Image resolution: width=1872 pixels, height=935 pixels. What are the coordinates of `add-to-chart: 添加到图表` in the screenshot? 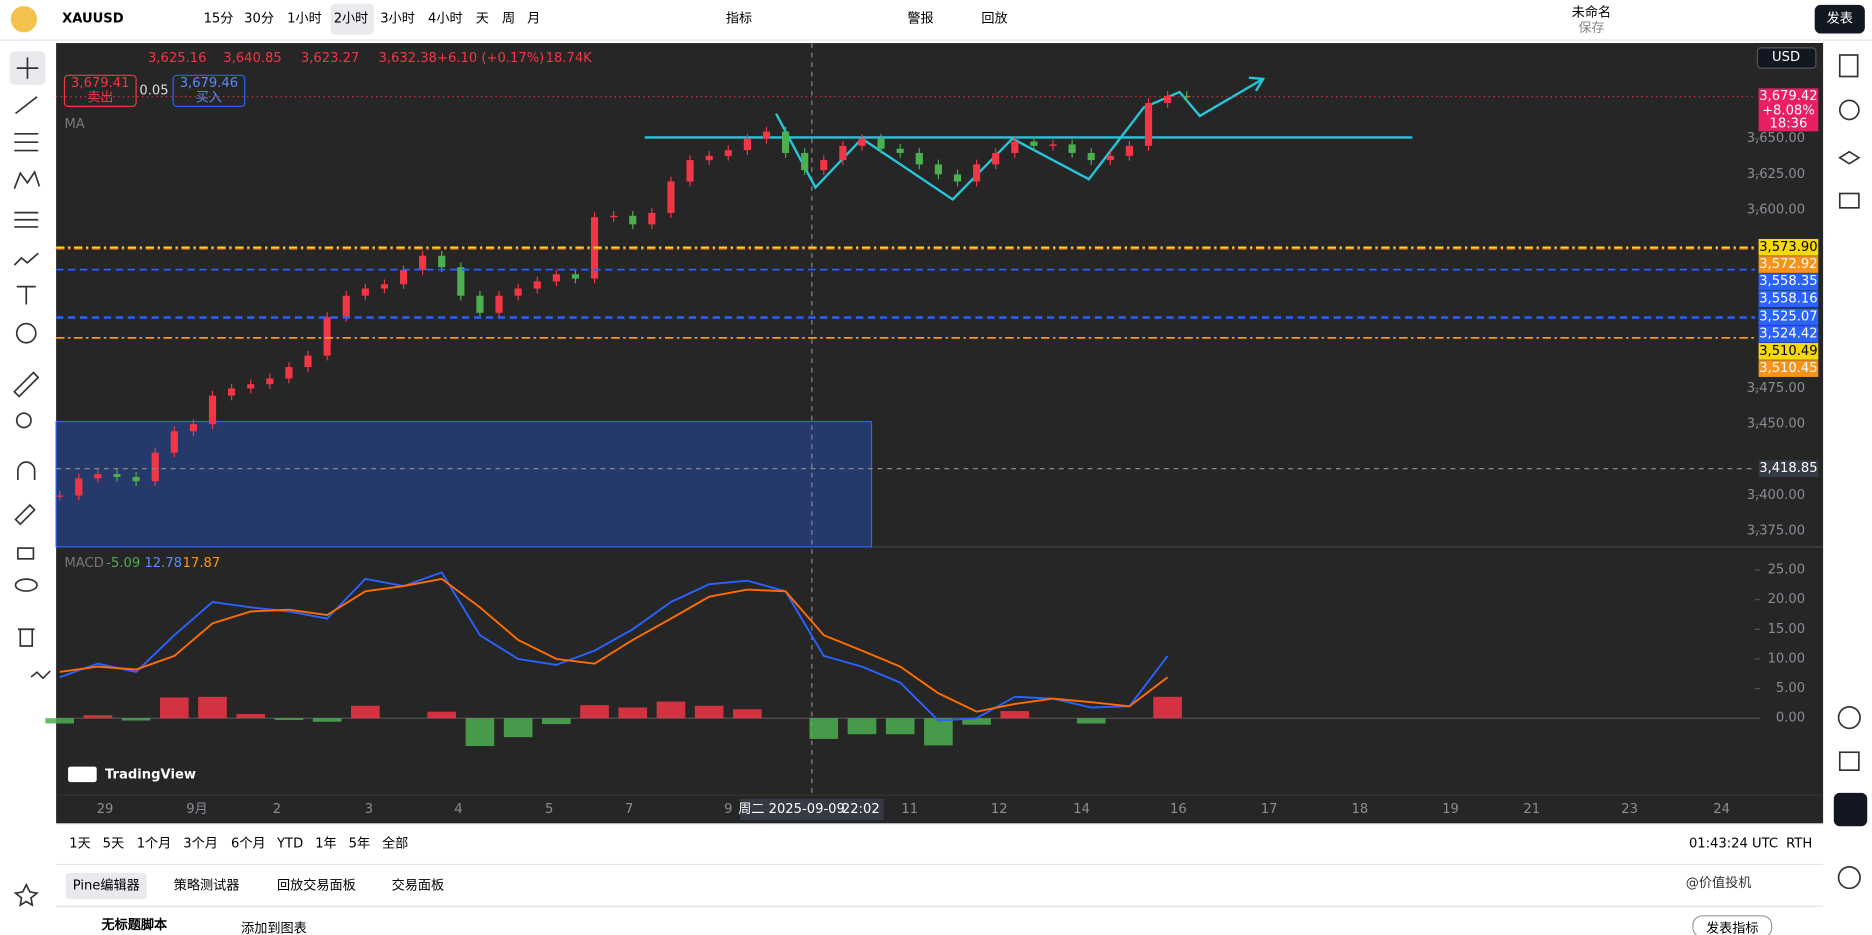 It's located at (274, 927).